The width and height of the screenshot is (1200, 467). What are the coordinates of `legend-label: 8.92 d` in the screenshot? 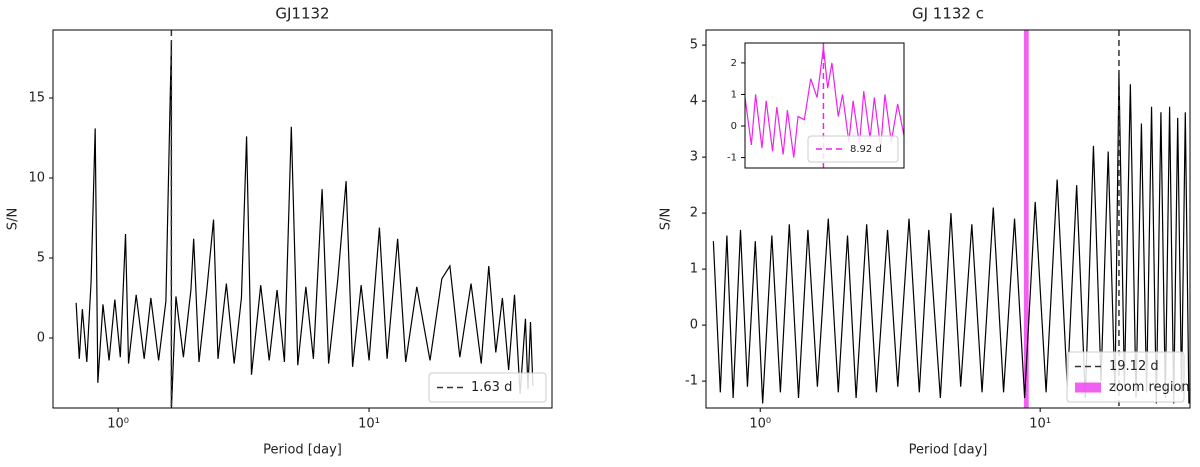 It's located at (866, 149).